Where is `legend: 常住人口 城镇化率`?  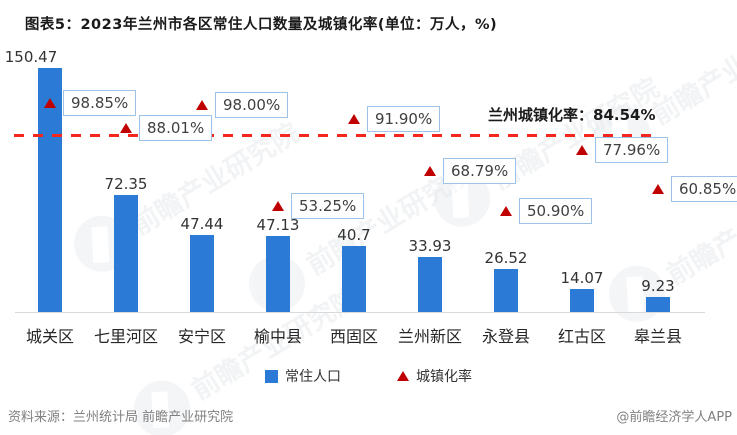 legend: 常住人口 城镇化率 is located at coordinates (368, 376).